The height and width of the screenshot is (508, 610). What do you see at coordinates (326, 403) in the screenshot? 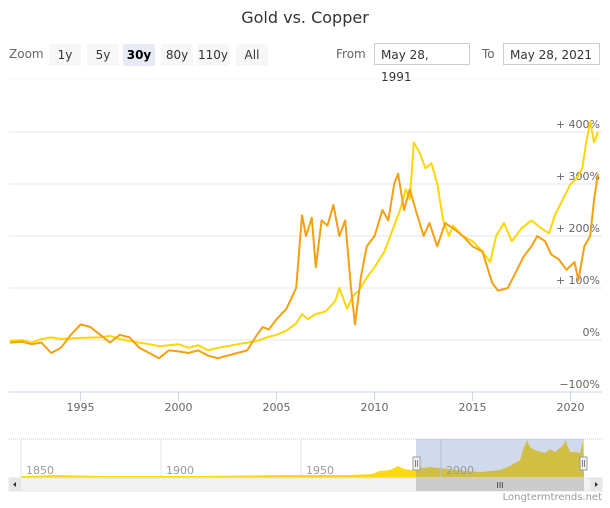
I see `x-axis-ticks: 1995 2000 2005 2010 2015 2020` at bounding box center [326, 403].